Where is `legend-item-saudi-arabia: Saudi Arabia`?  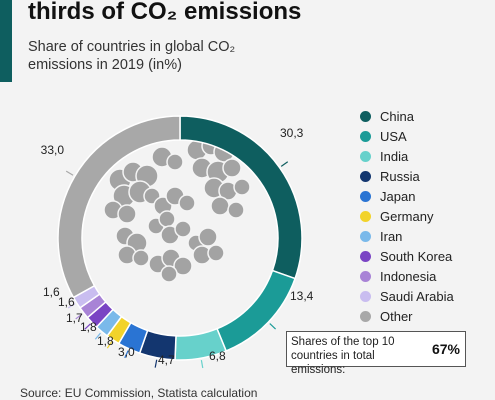
legend-item-saudi-arabia: Saudi Arabia is located at coordinates (407, 296).